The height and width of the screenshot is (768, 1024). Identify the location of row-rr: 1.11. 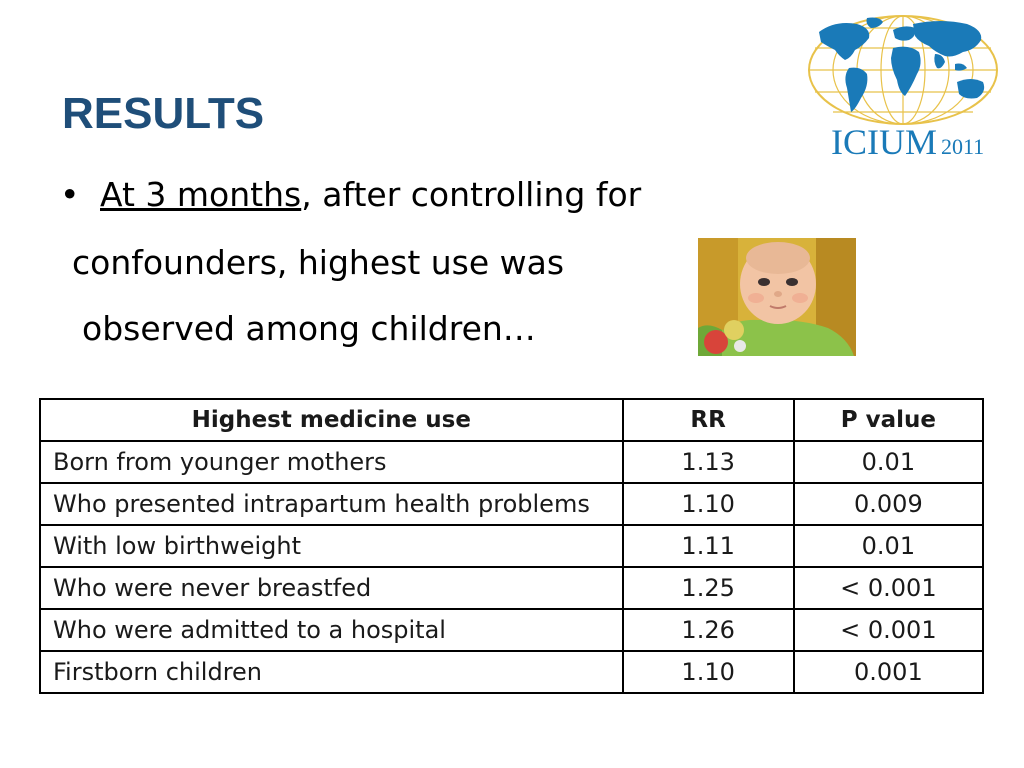
(708, 546).